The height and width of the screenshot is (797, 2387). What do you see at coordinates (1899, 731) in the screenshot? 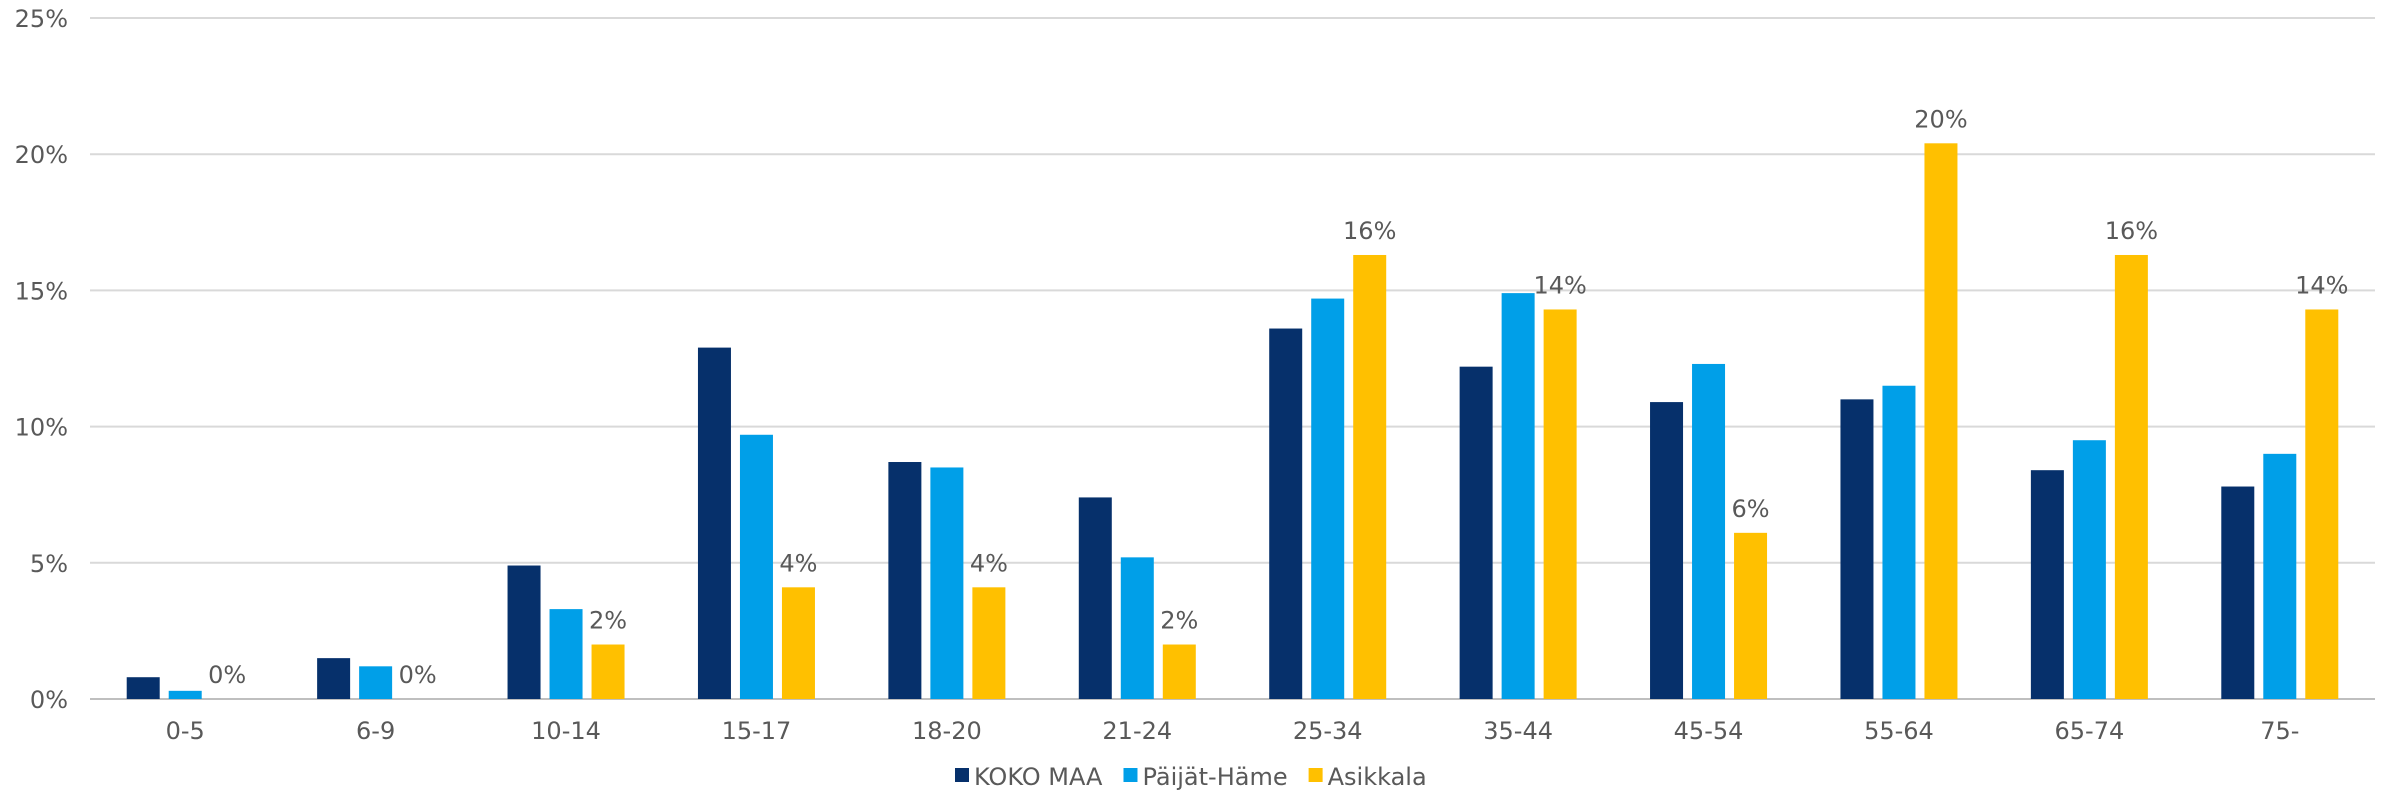
I see `x-tick-label: 55-64` at bounding box center [1899, 731].